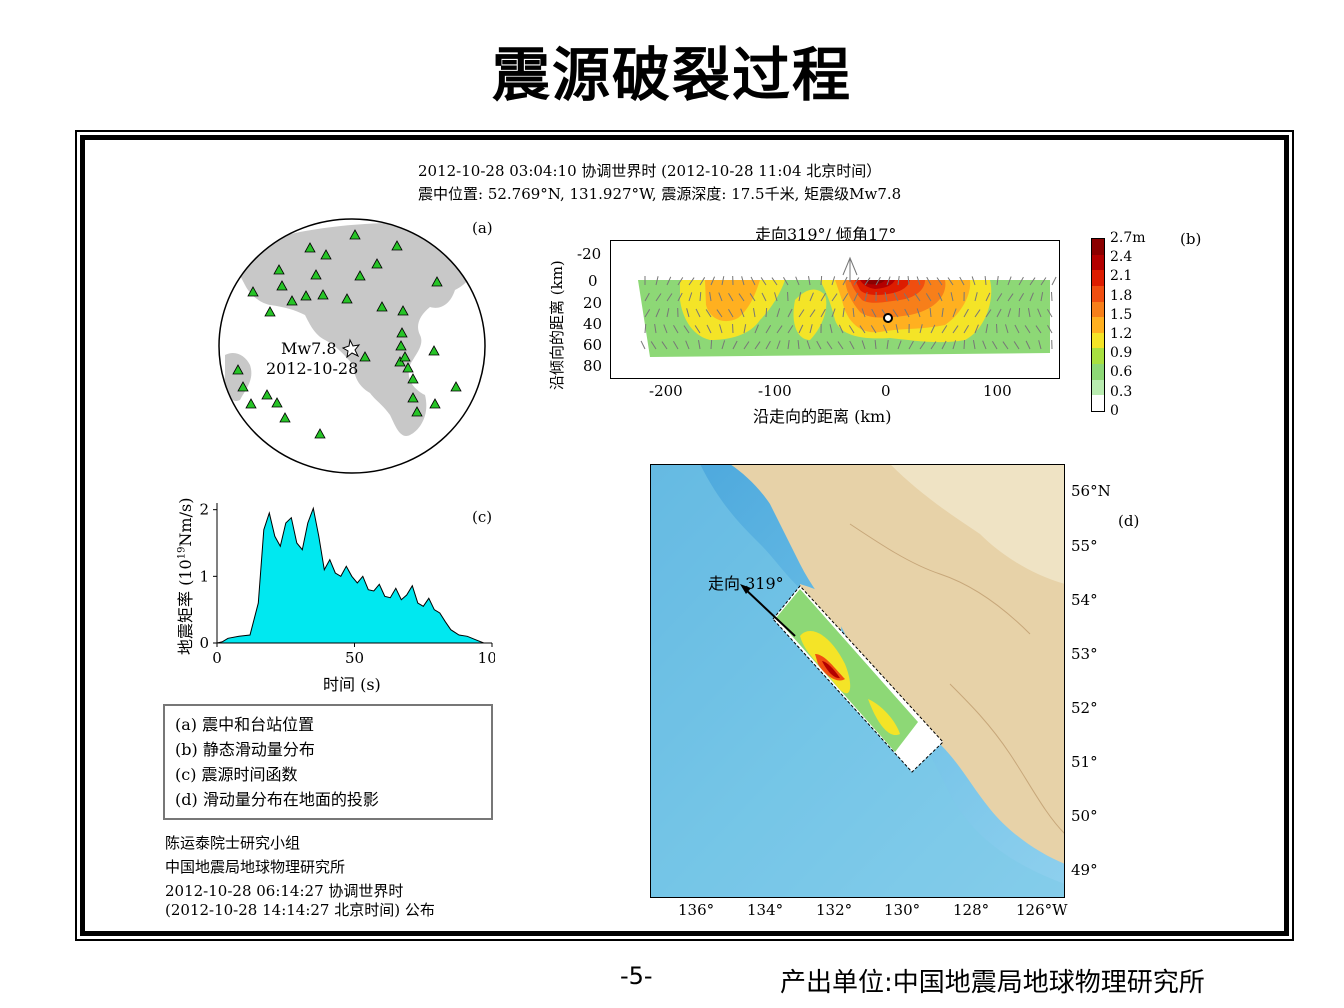 The image size is (1344, 1008). Describe the element at coordinates (284, 891) in the screenshot. I see `credit-time-utc: 2012-10-28 06:14:27 协调世界时` at that location.